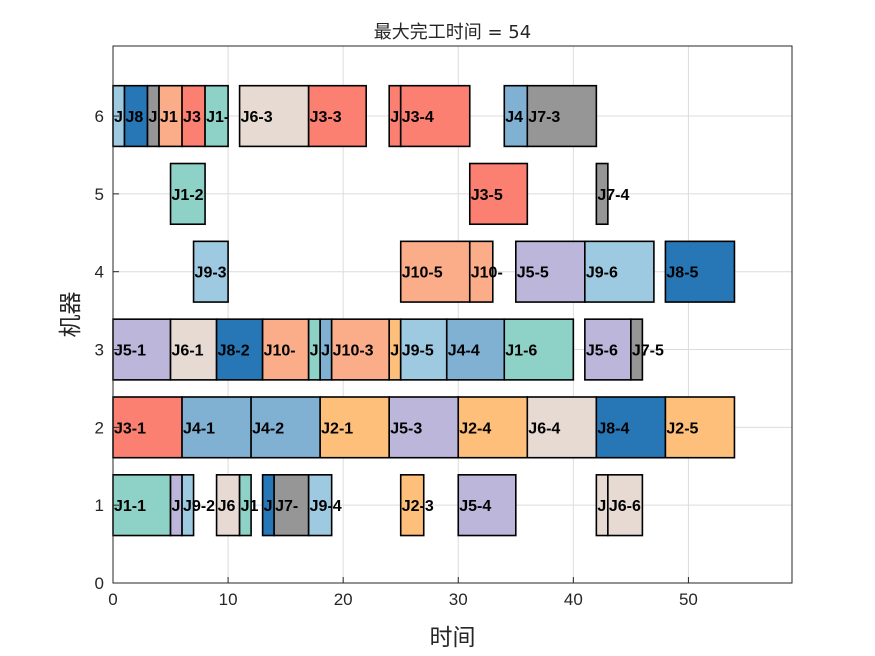 Image resolution: width=875 pixels, height=656 pixels. I want to click on operation-bar-j6: J6-1, so click(193, 349).